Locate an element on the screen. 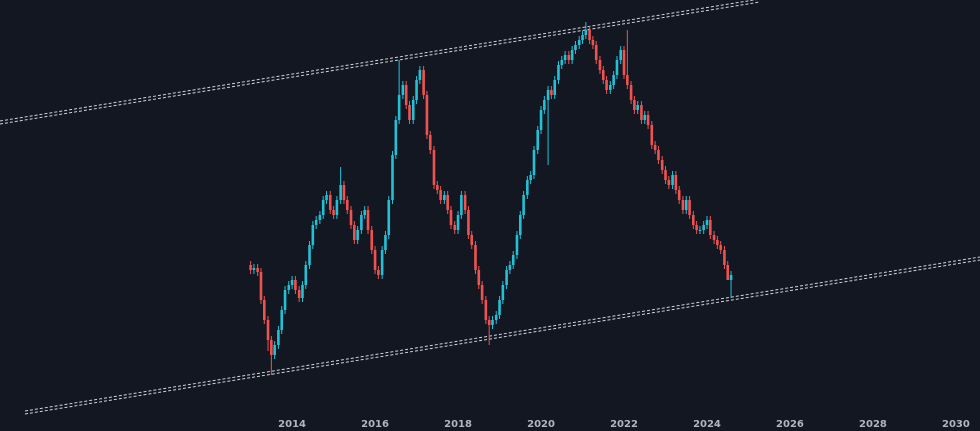  x-tick-label: 2014 is located at coordinates (292, 424).